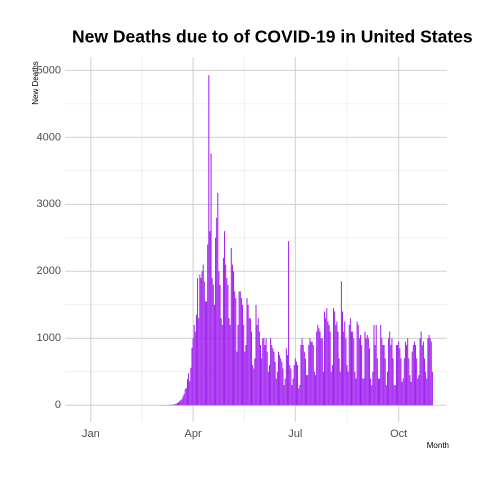  Describe the element at coordinates (49, 204) in the screenshot. I see `y-tick-label: 3000` at that location.